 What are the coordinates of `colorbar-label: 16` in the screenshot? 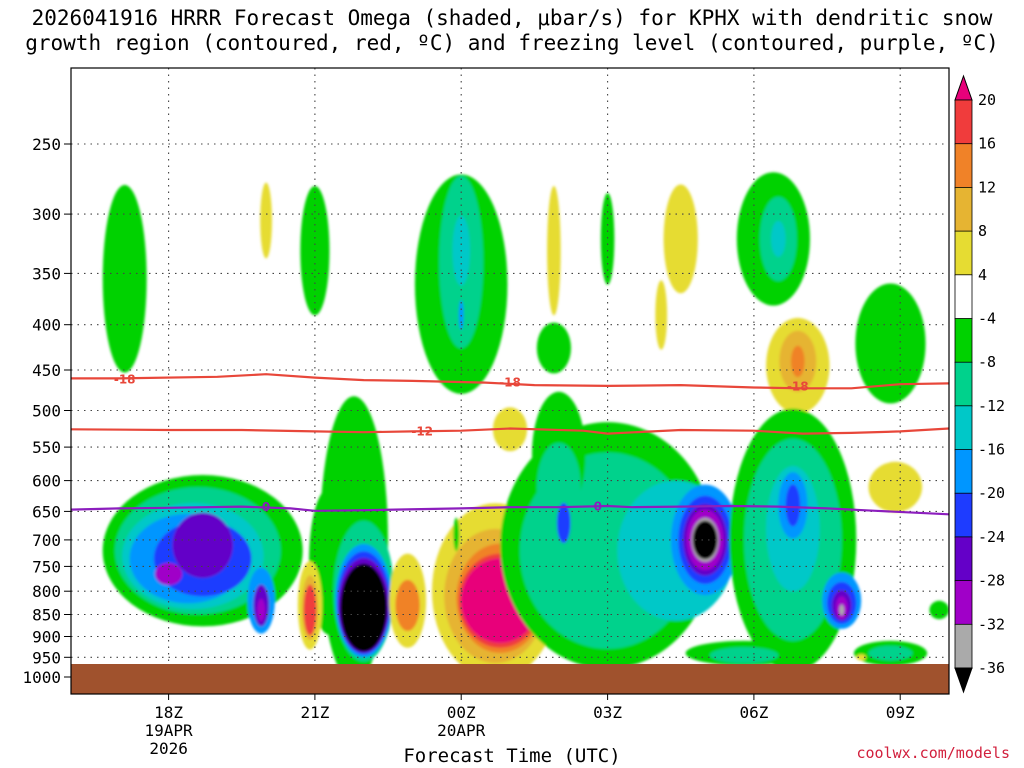 It's located at (987, 144).